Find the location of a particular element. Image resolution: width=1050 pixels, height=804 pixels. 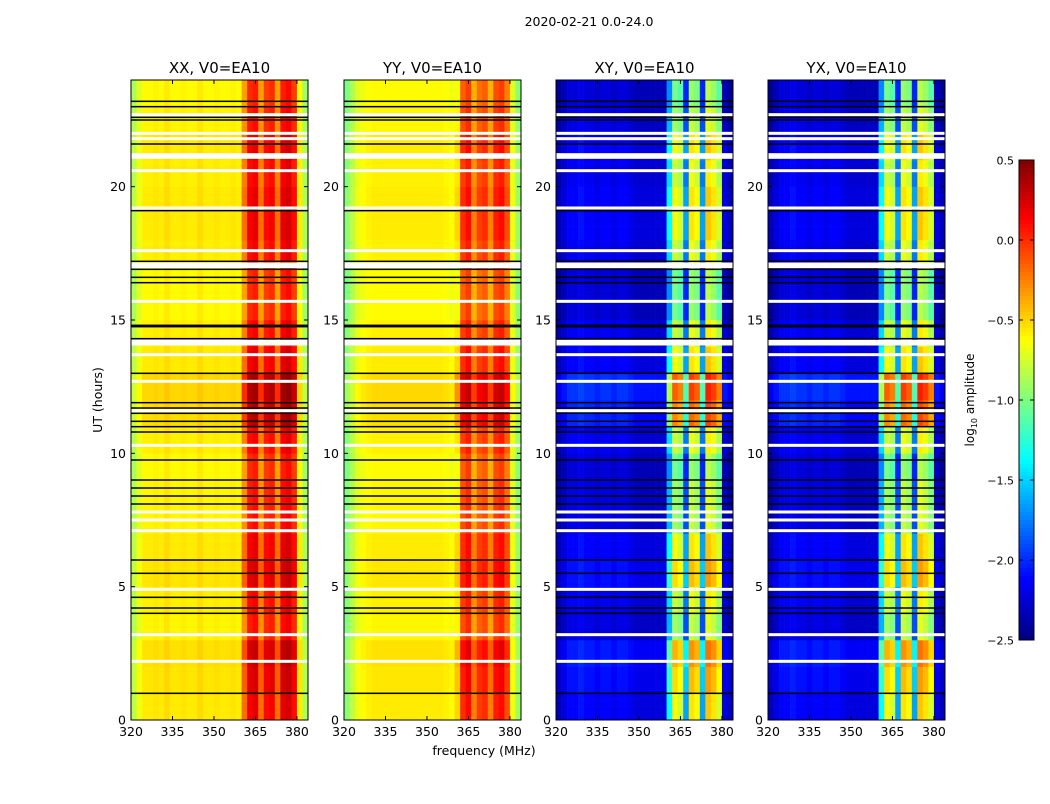

x-tick-label: 365 is located at coordinates (256, 731).